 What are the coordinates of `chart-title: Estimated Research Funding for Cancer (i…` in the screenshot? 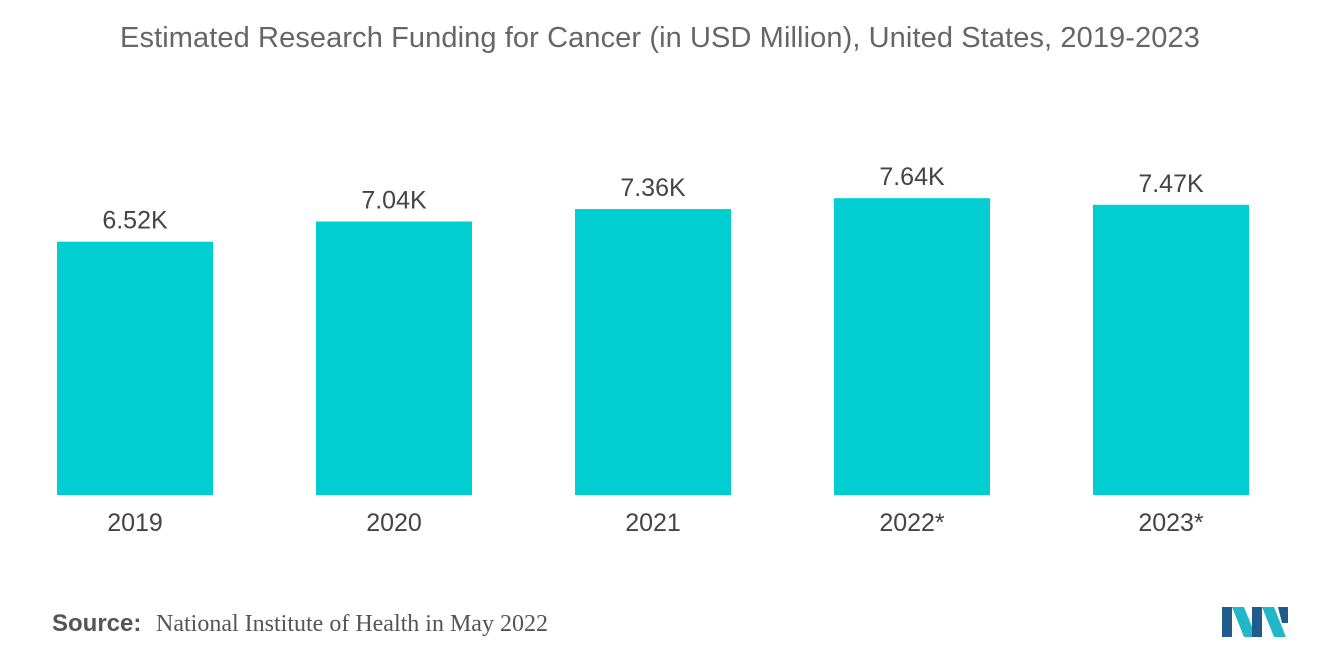 It's located at (660, 38).